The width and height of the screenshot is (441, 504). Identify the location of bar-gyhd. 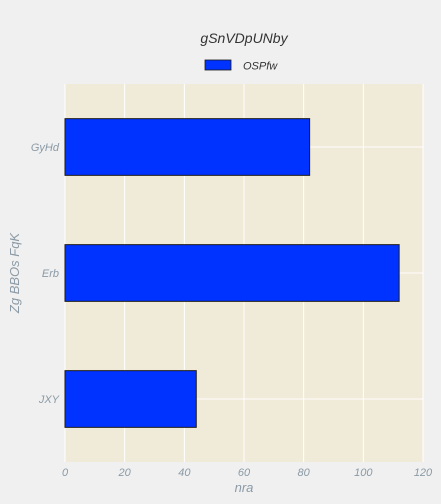
(187, 147).